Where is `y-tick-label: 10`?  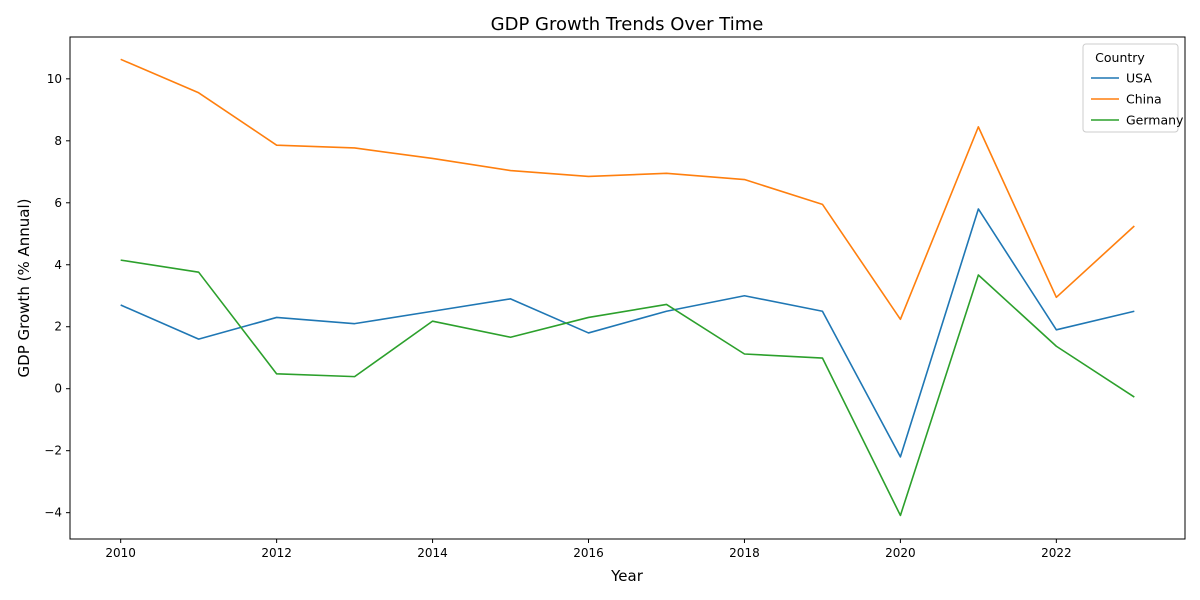 y-tick-label: 10 is located at coordinates (54, 79).